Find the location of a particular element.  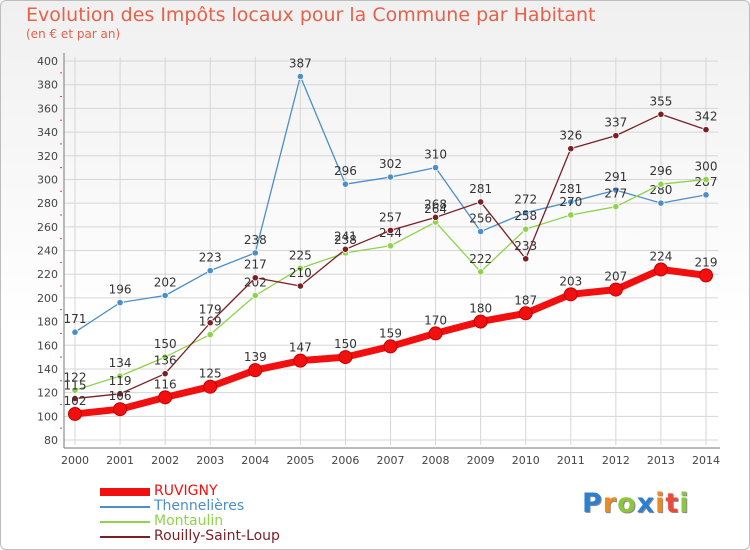

y-tick-label: 120 is located at coordinates (47, 393).